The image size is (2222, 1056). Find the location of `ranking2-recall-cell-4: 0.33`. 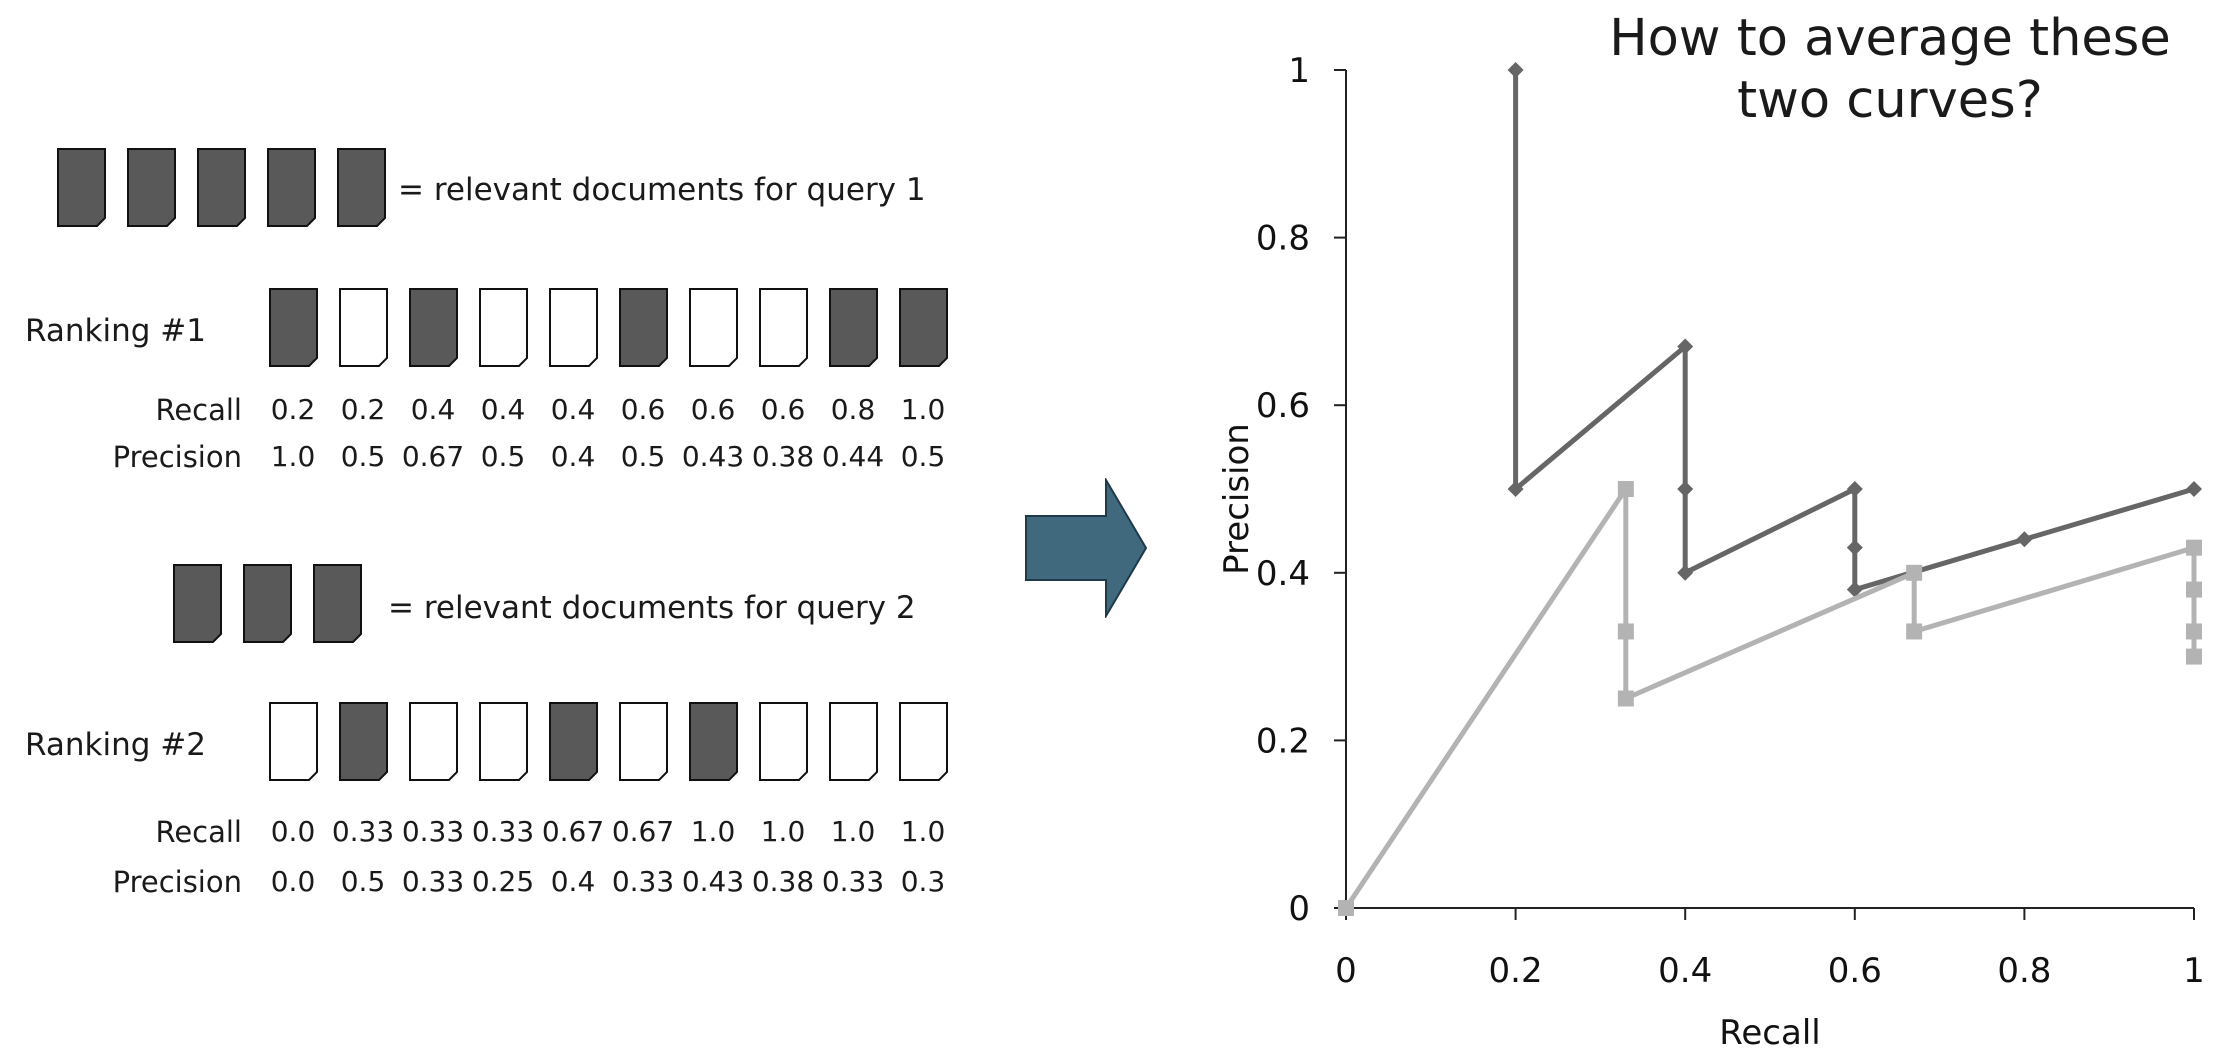

ranking2-recall-cell-4: 0.33 is located at coordinates (503, 831).